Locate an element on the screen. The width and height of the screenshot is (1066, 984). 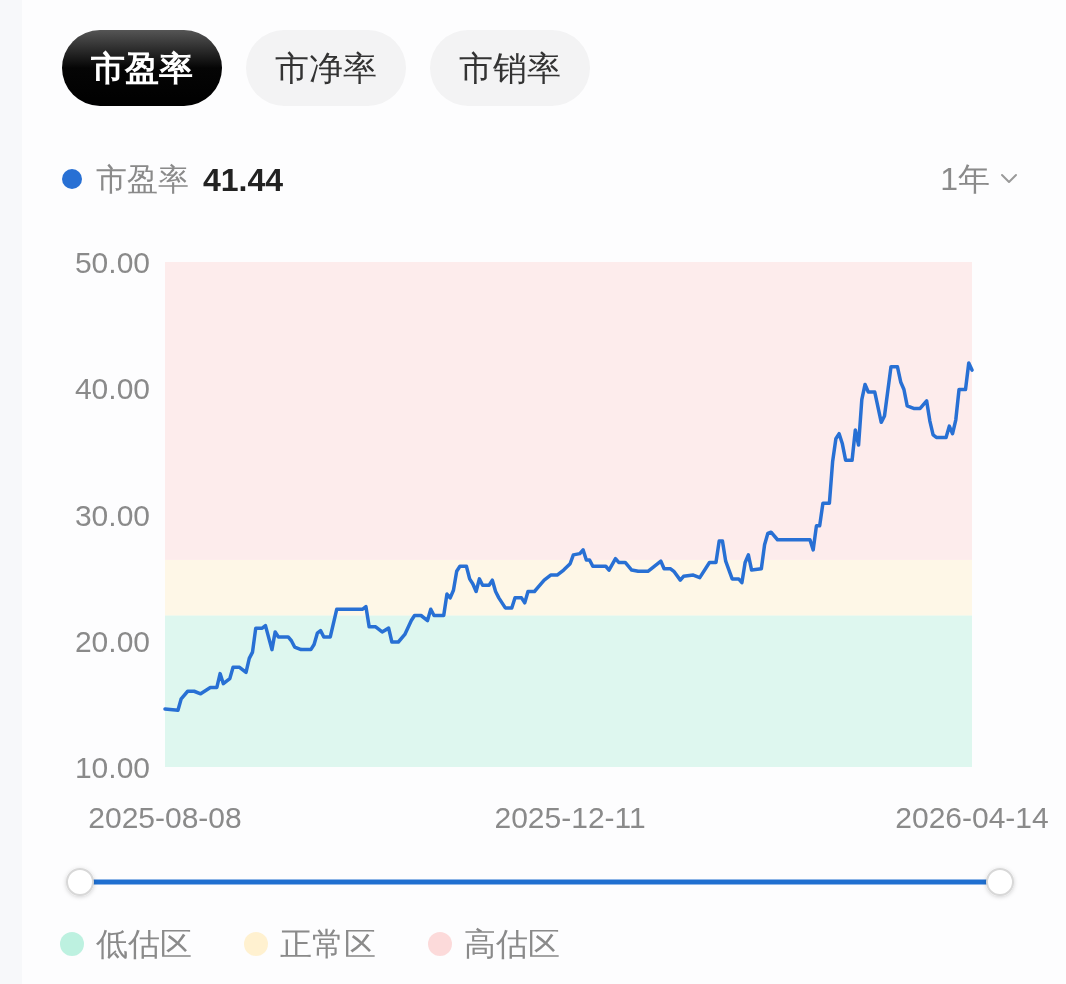
y-tick-label: 50.00 is located at coordinates (112, 262).